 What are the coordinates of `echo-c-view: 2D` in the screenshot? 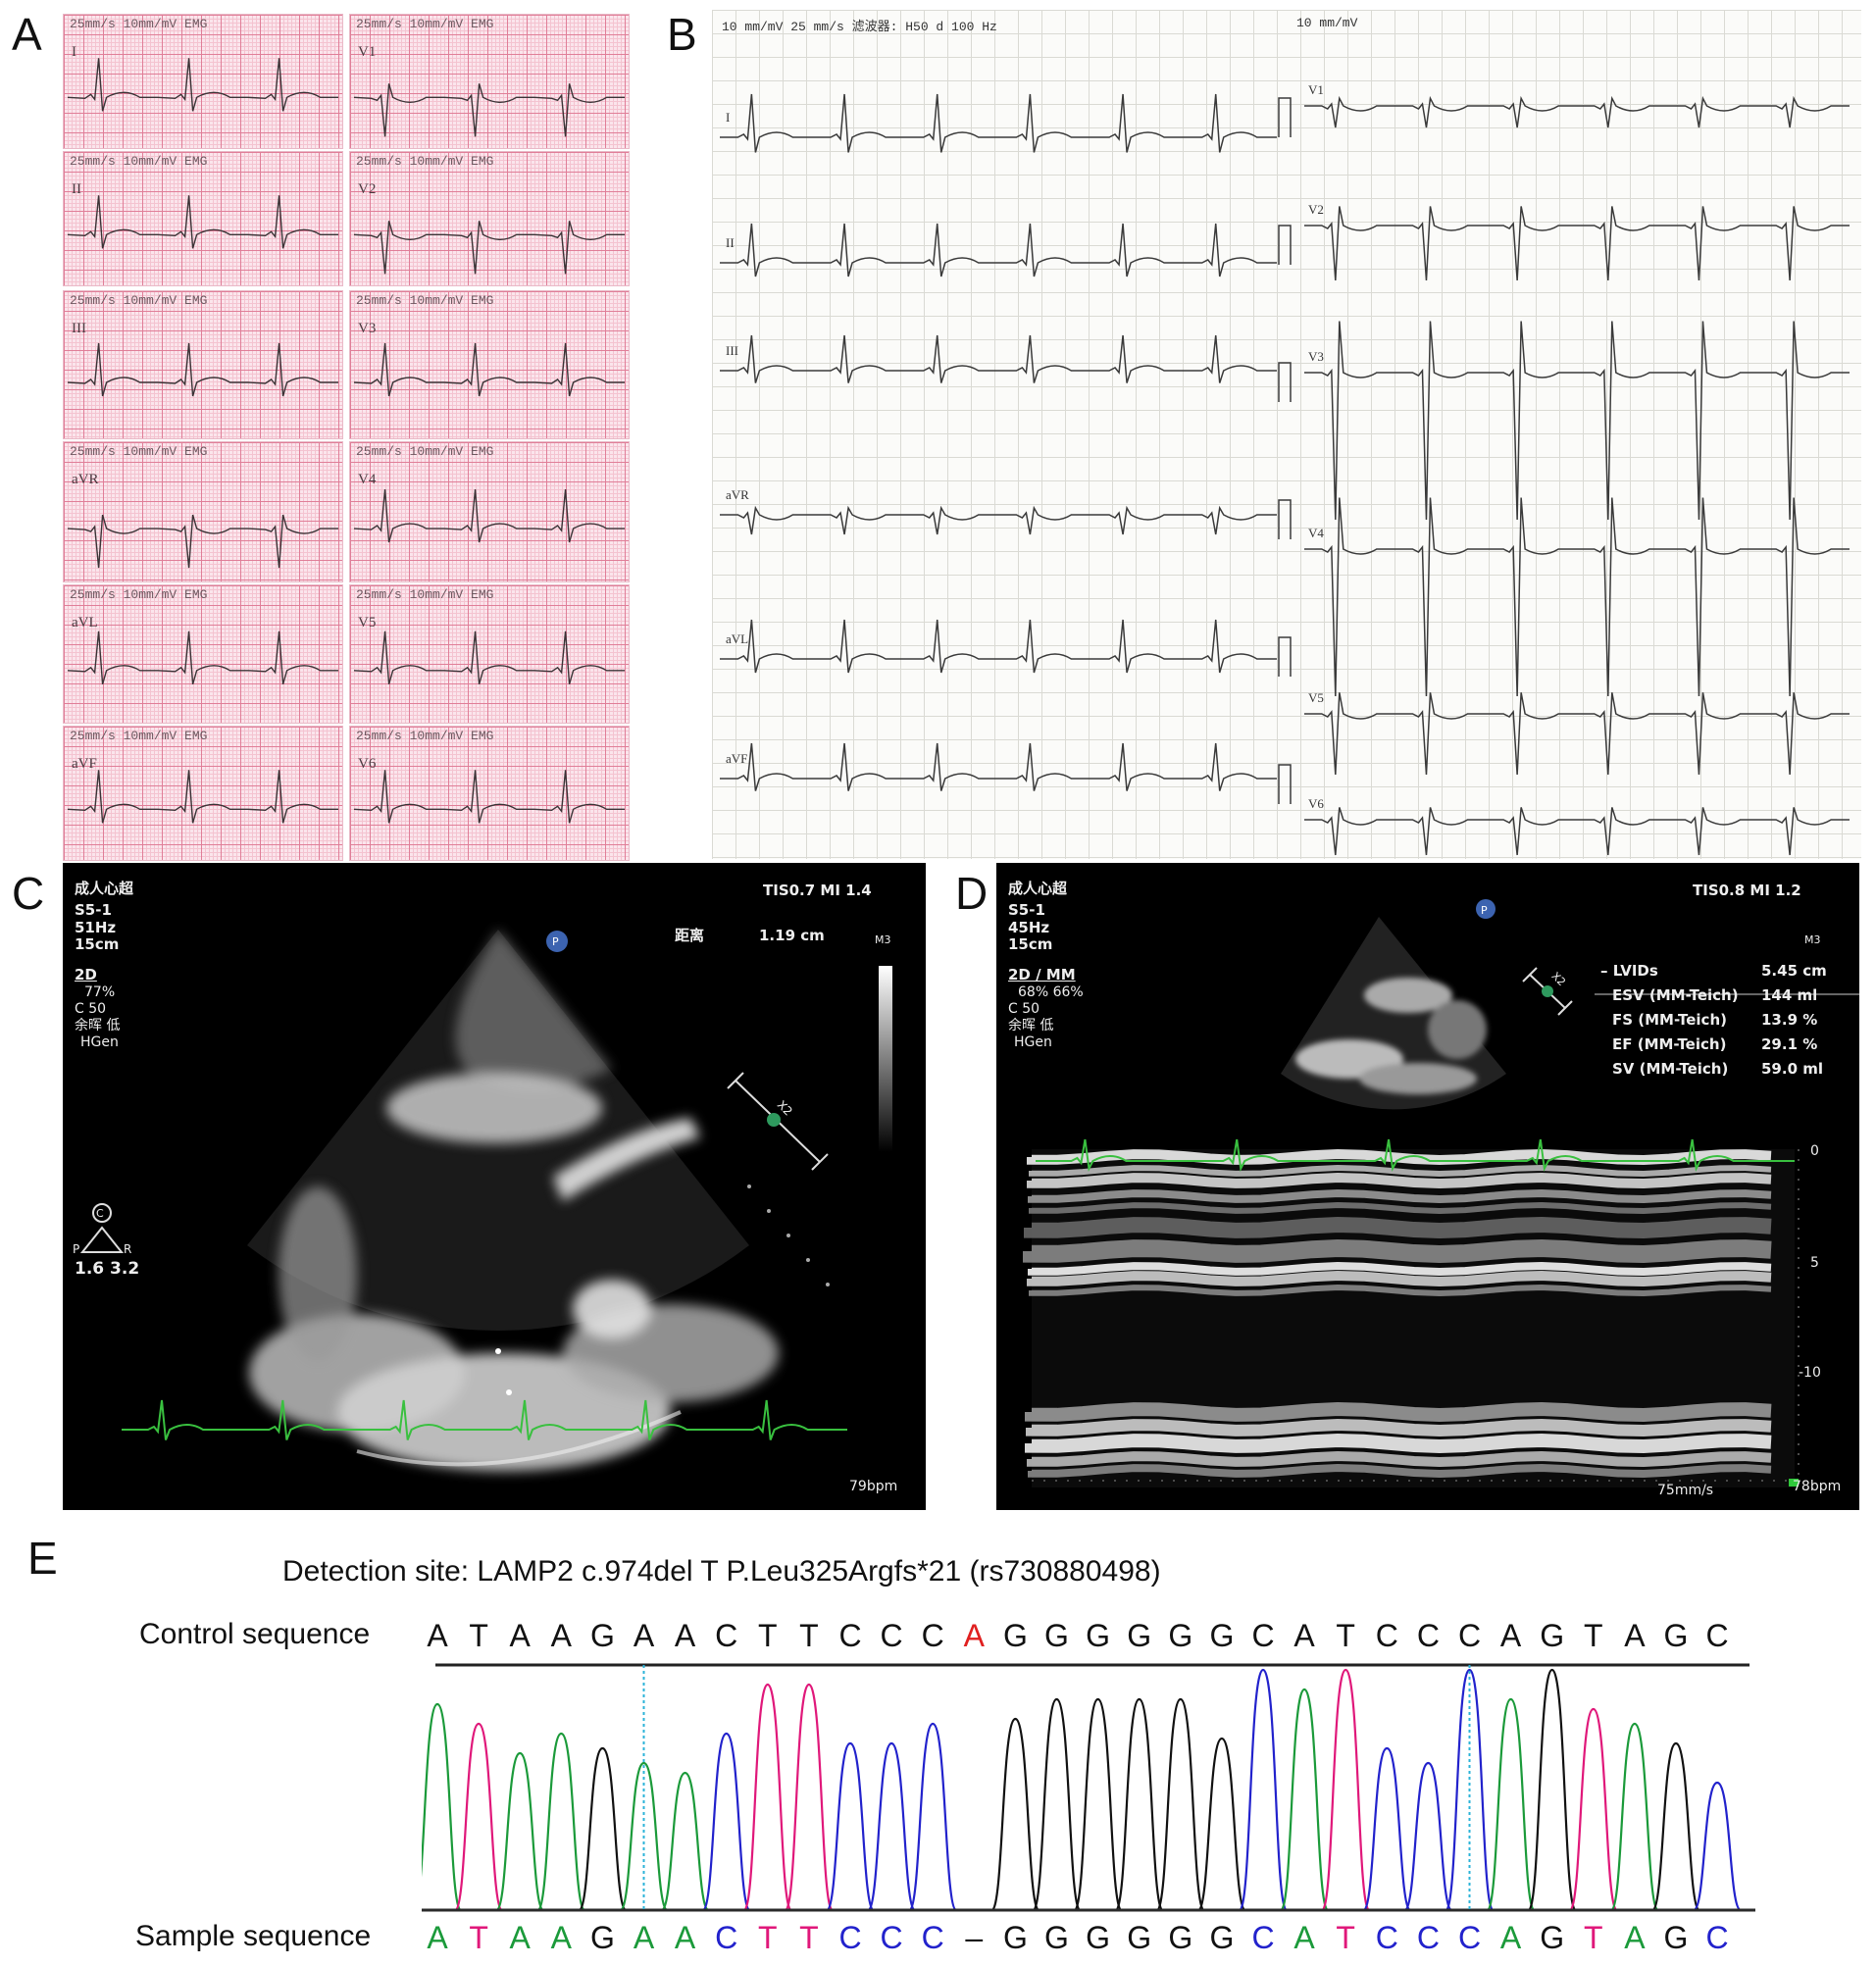 It's located at (86, 974).